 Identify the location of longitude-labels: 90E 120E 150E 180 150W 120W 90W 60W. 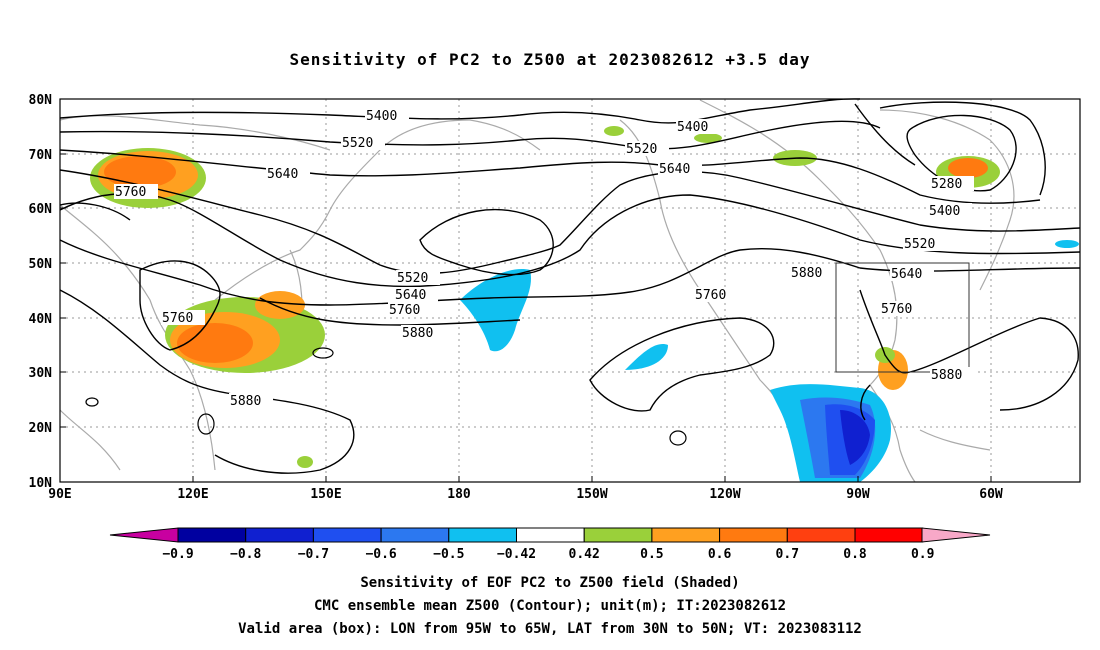
(525, 494).